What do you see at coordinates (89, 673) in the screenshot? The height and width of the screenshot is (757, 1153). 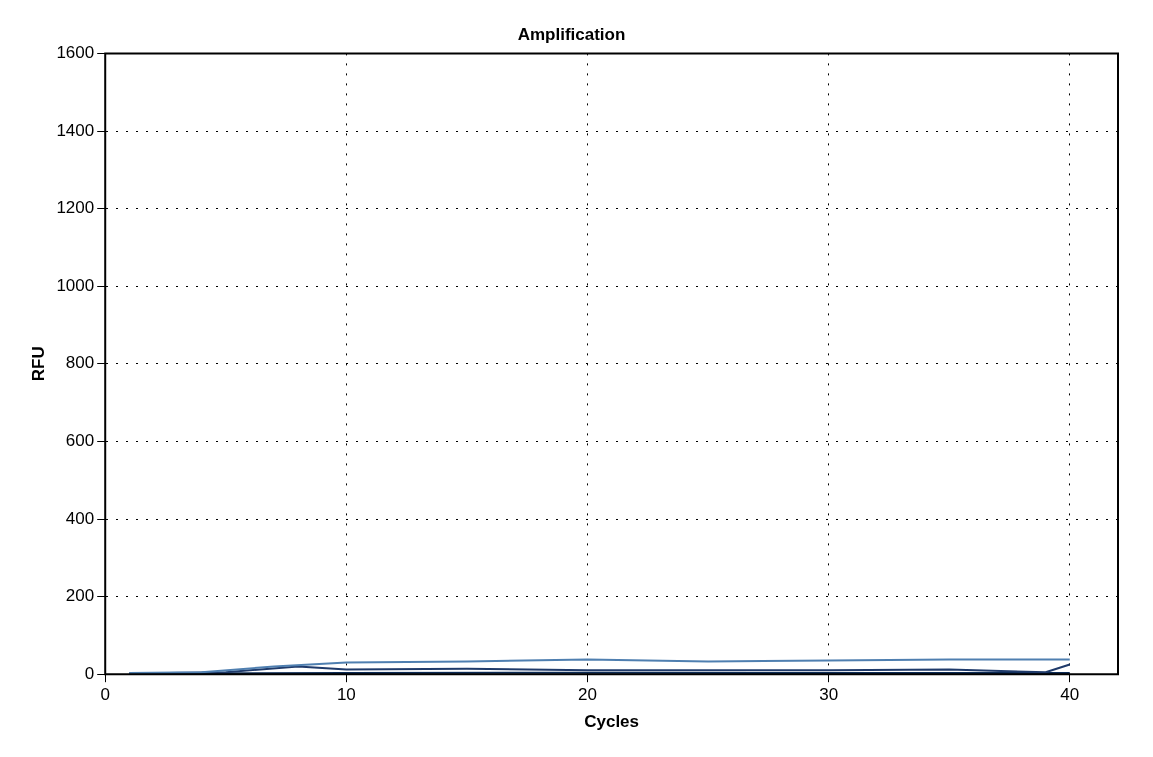 I see `y-tick-label: 0` at bounding box center [89, 673].